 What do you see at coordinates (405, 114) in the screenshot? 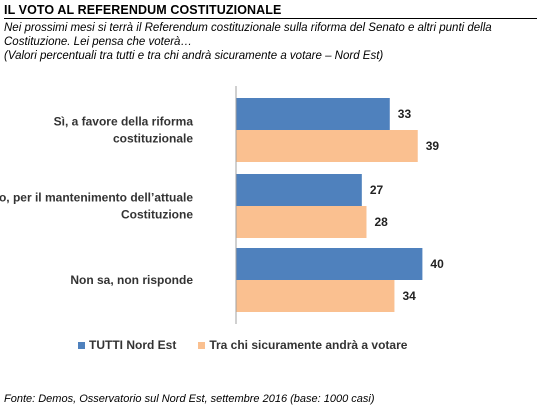
I see `data-label: 33` at bounding box center [405, 114].